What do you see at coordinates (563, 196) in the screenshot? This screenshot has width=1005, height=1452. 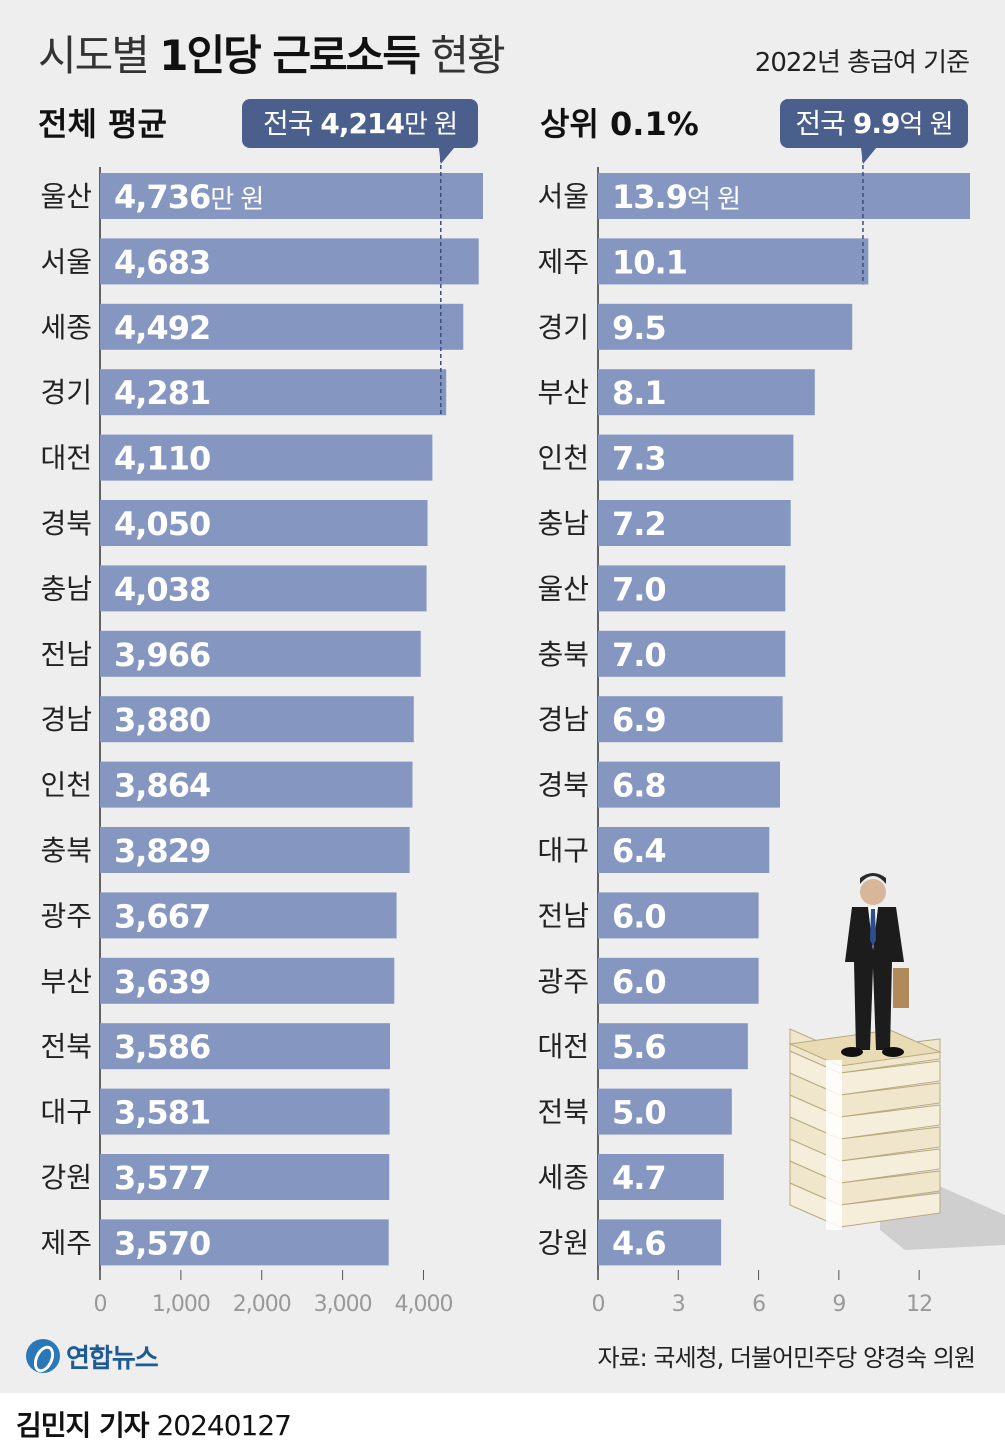 I see `category-label-1-0: 서울` at bounding box center [563, 196].